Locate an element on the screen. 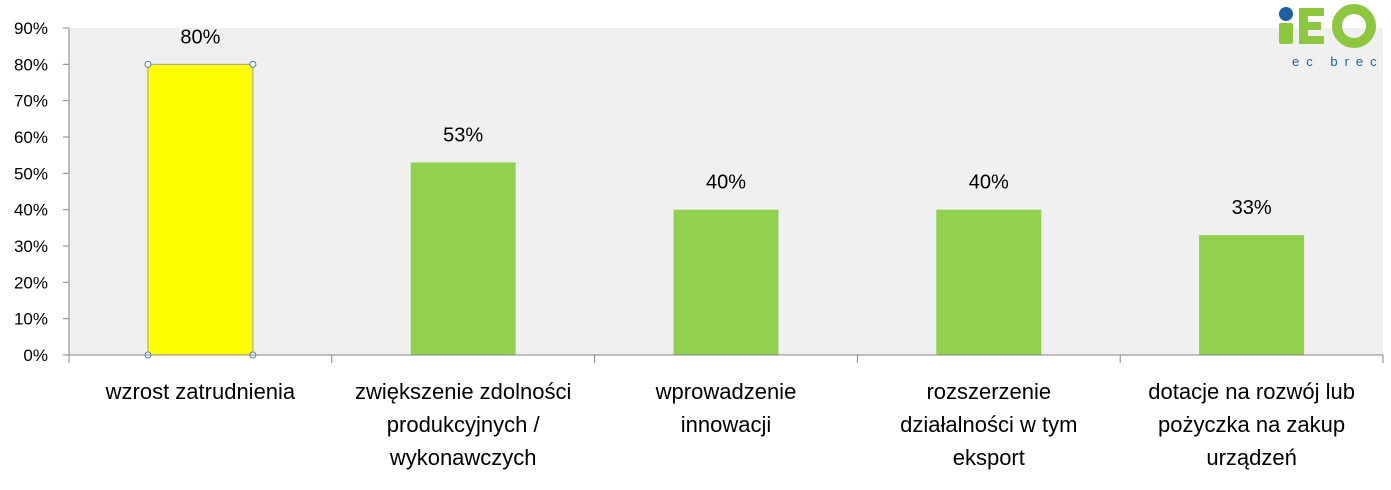  y-tick-label: 20% is located at coordinates (31, 282).